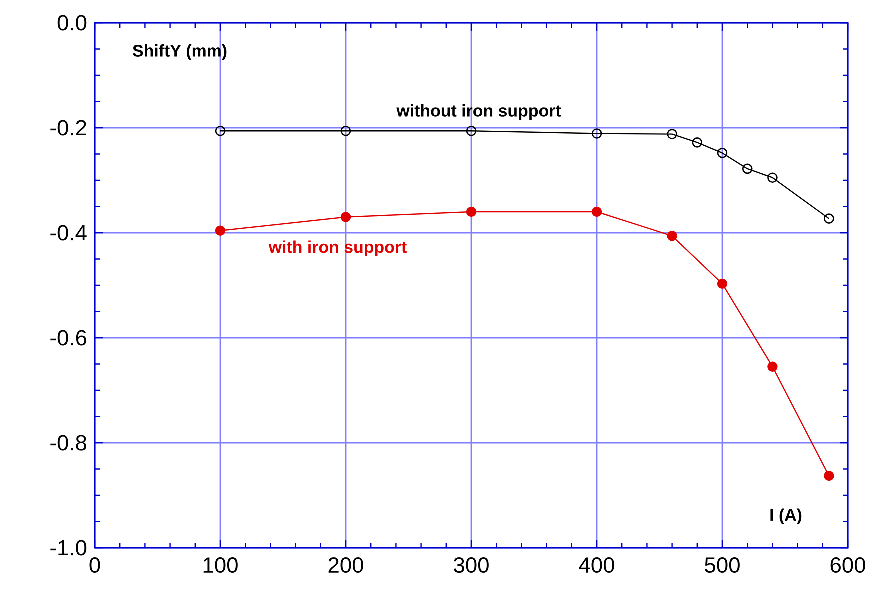 The image size is (883, 607). What do you see at coordinates (95, 566) in the screenshot?
I see `x-tick-label: 0` at bounding box center [95, 566].